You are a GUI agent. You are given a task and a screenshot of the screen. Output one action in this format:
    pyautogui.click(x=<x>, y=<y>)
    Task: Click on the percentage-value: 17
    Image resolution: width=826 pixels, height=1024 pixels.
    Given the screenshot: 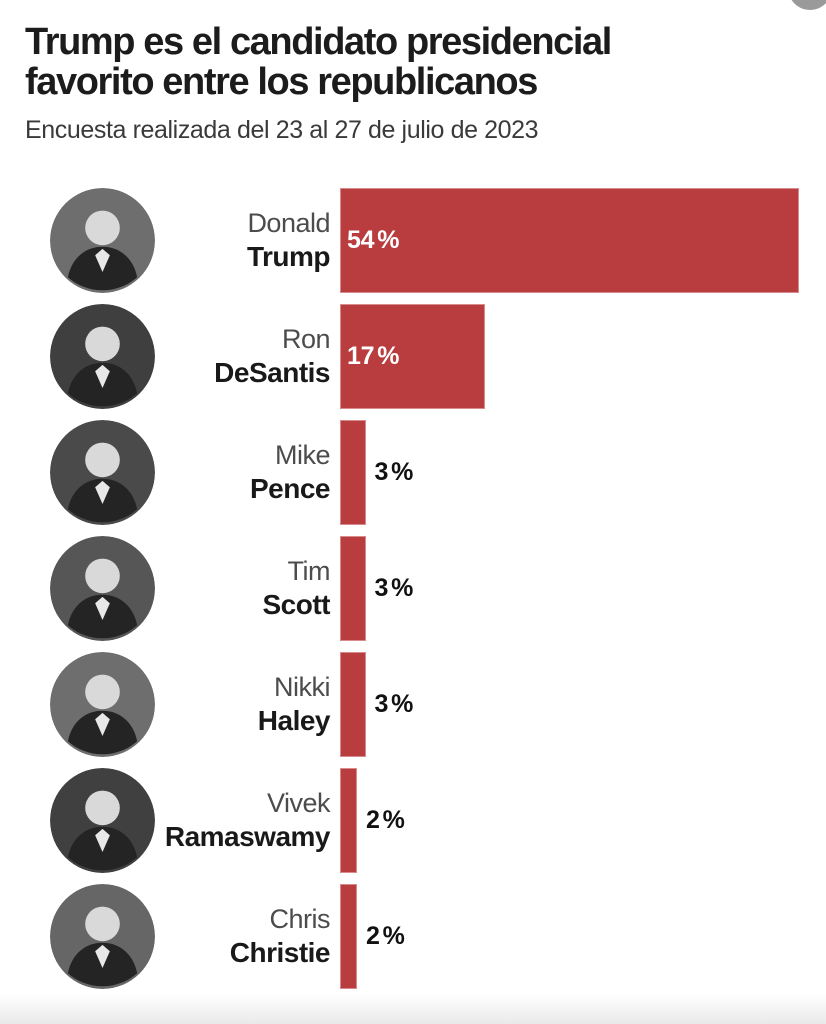 What is the action you would take?
    pyautogui.click(x=361, y=356)
    